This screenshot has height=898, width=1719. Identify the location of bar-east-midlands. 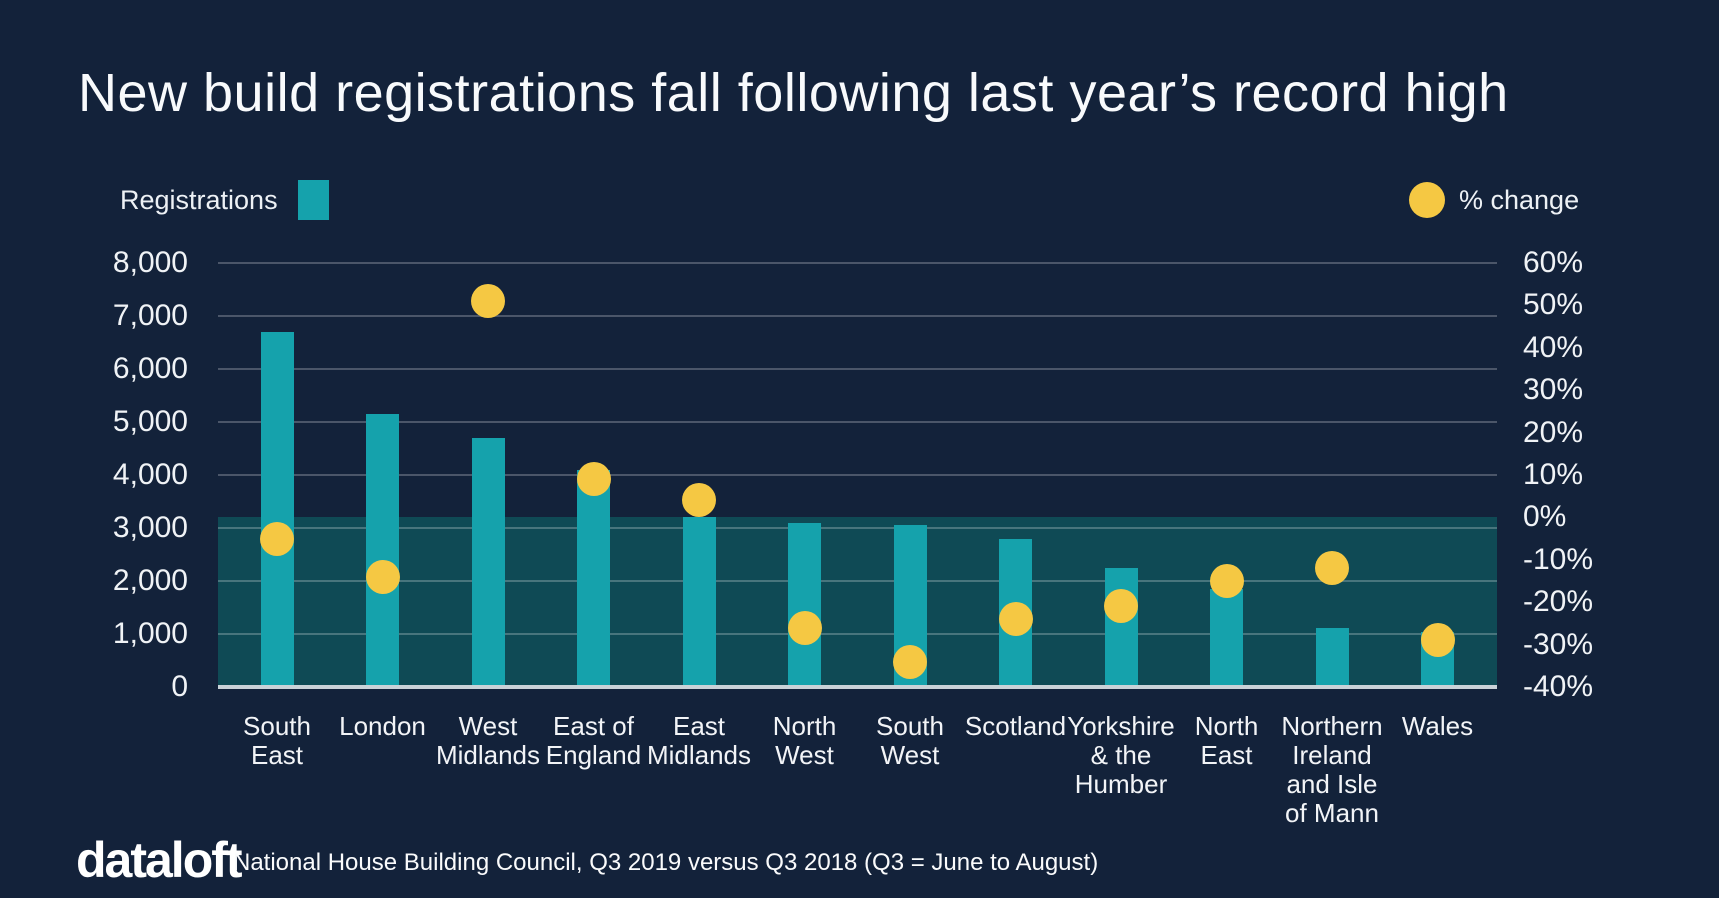
(699, 602).